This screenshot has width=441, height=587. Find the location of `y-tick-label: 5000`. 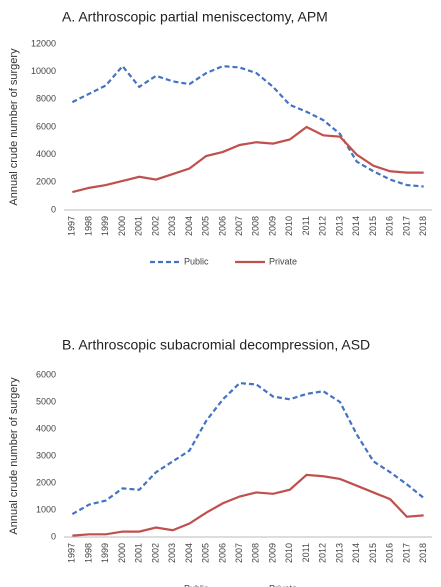

y-tick-label: 5000 is located at coordinates (46, 401).